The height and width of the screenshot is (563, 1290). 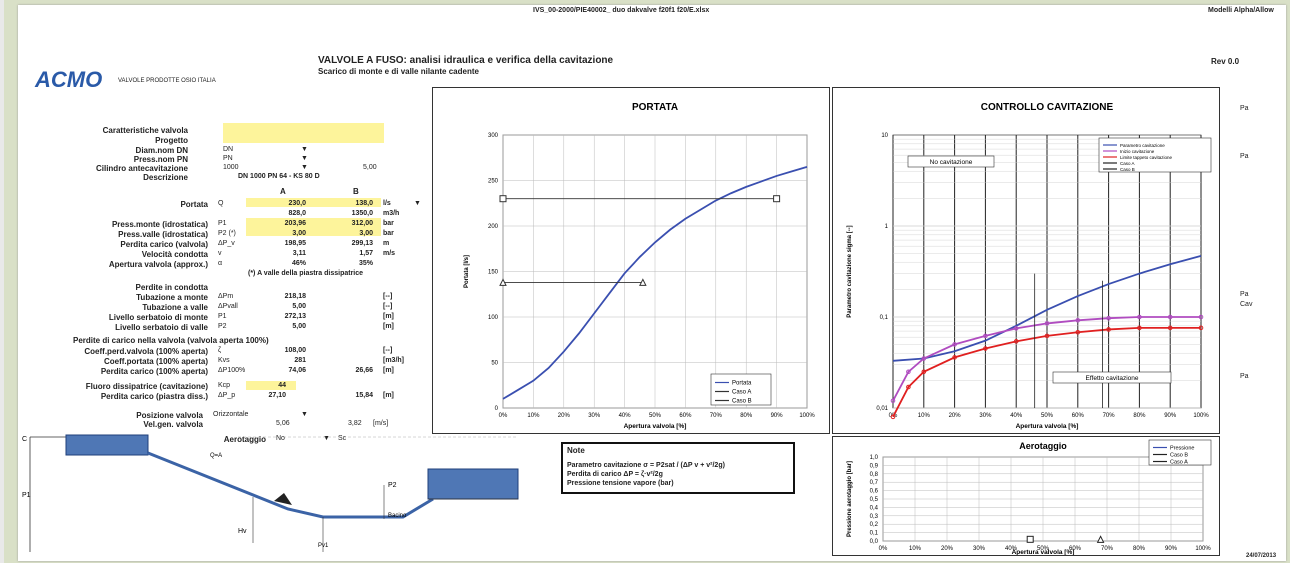 What do you see at coordinates (388, 370) in the screenshot?
I see `valve-loss-unit: [m]` at bounding box center [388, 370].